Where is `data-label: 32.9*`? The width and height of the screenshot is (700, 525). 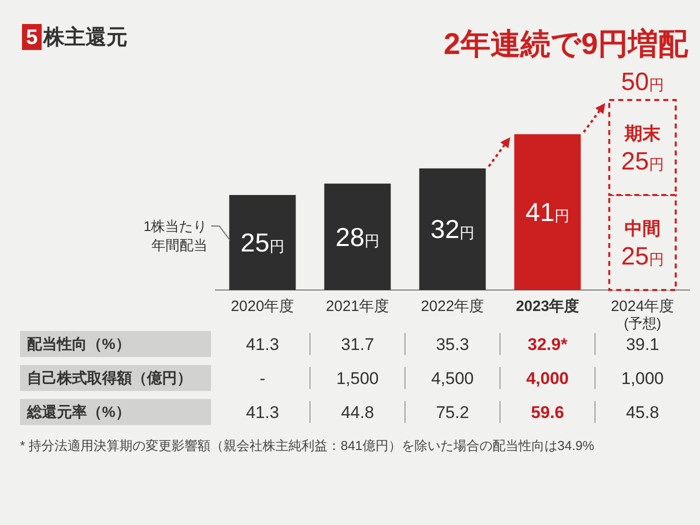 data-label: 32.9* is located at coordinates (548, 344).